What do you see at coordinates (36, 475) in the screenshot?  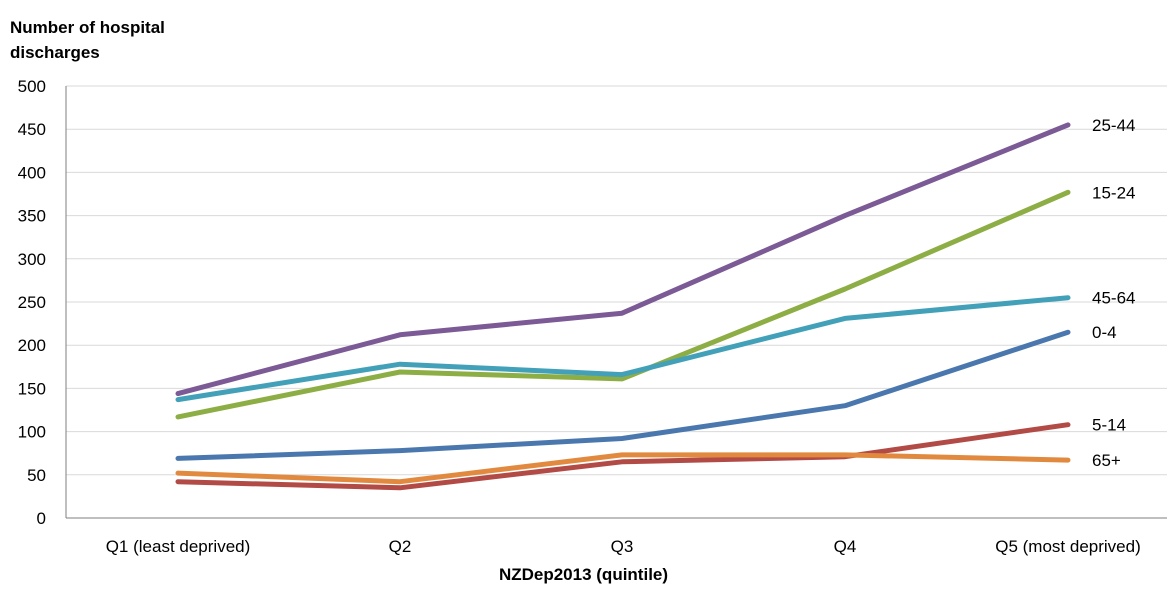 I see `y-tick-label: 50` at bounding box center [36, 475].